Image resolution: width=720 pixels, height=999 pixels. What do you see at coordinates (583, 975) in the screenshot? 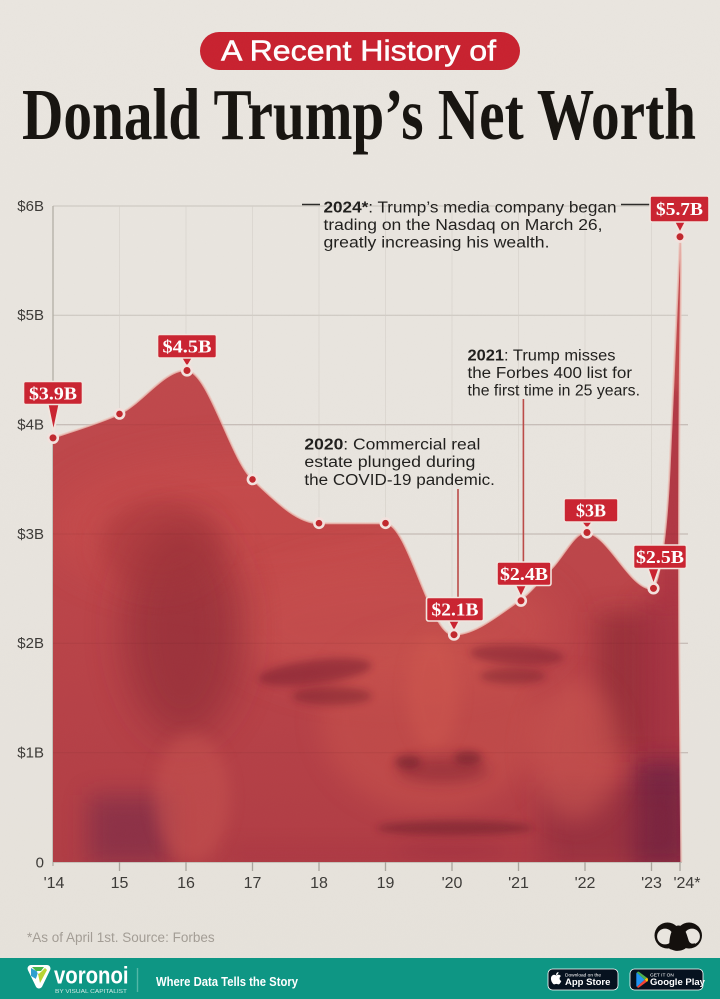
I see `svg-text: Download on the` at bounding box center [583, 975].